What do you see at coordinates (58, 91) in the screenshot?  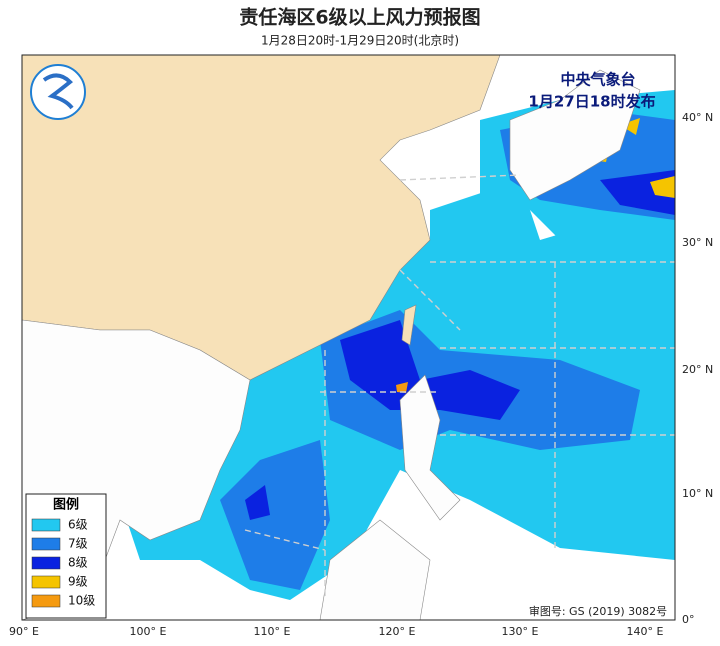 I see `logo-mark` at bounding box center [58, 91].